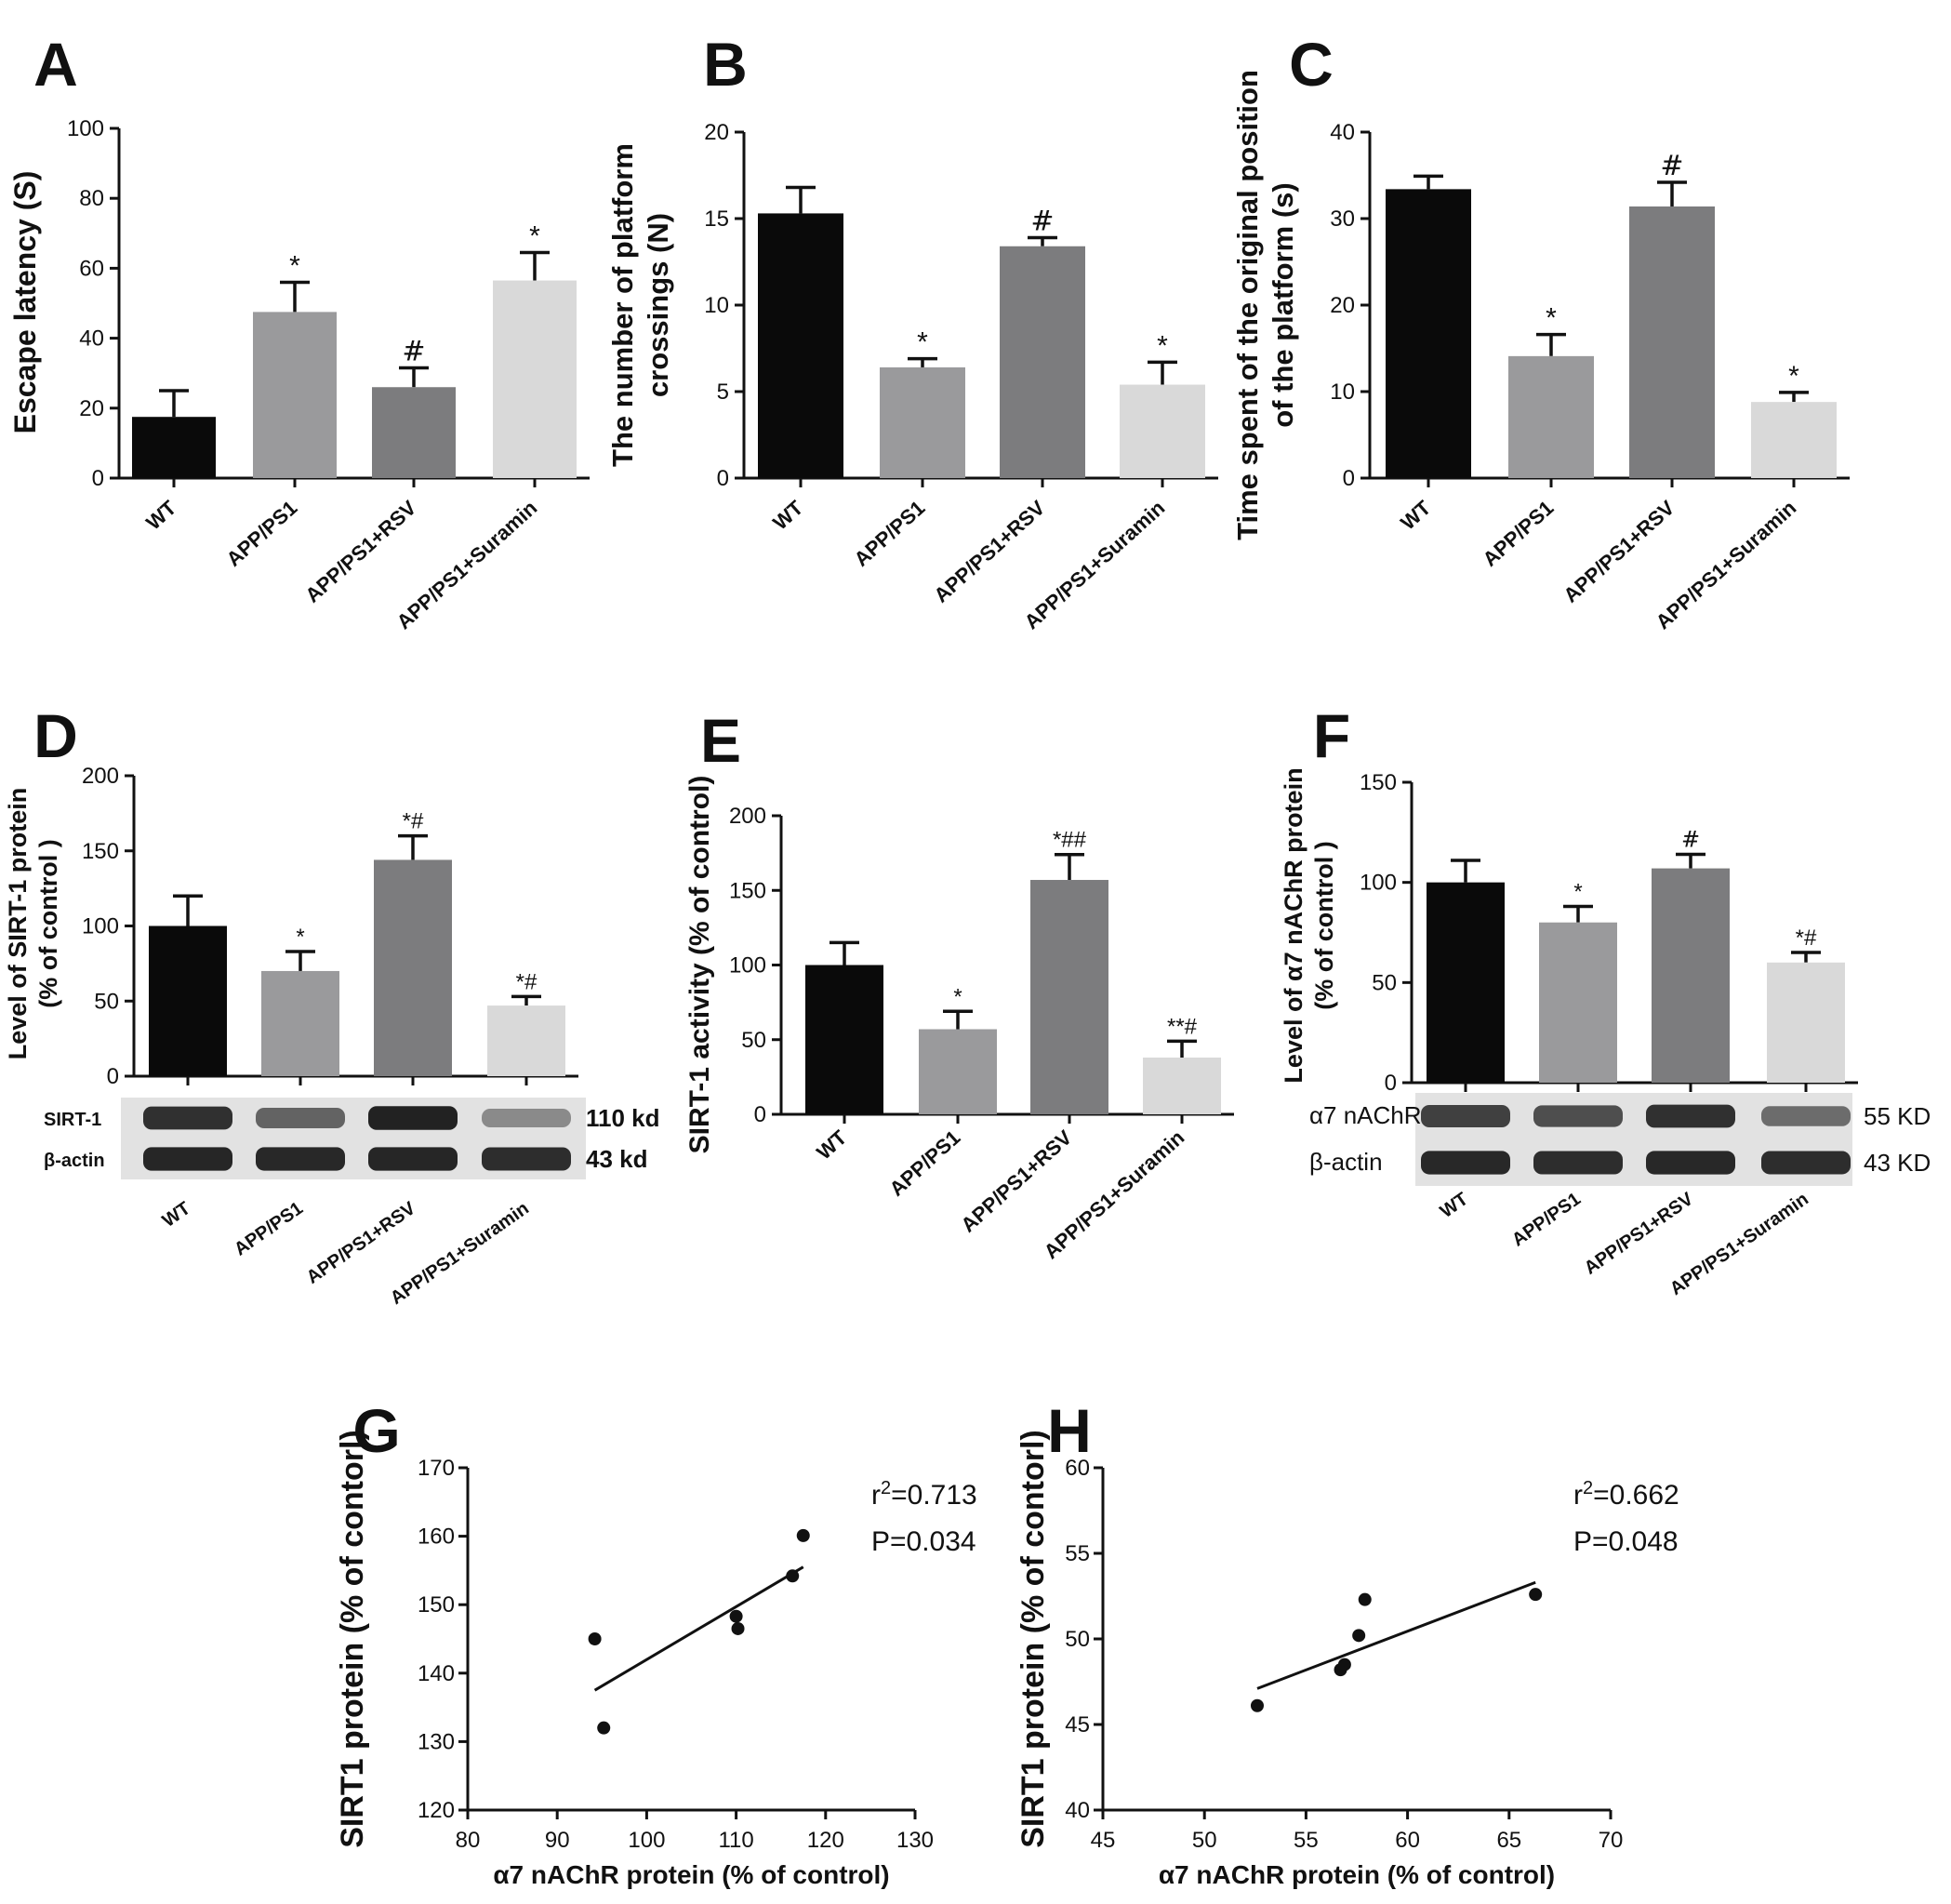  I want to click on y-tick-label: 60, so click(91, 268).